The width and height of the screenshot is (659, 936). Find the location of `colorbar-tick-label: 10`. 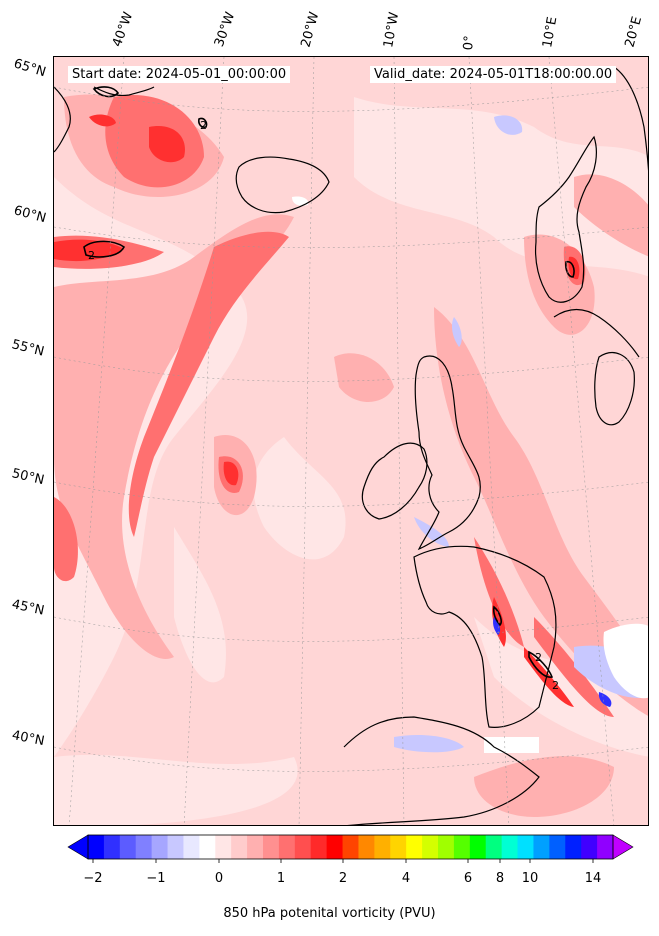

colorbar-tick-label: 10 is located at coordinates (530, 878).